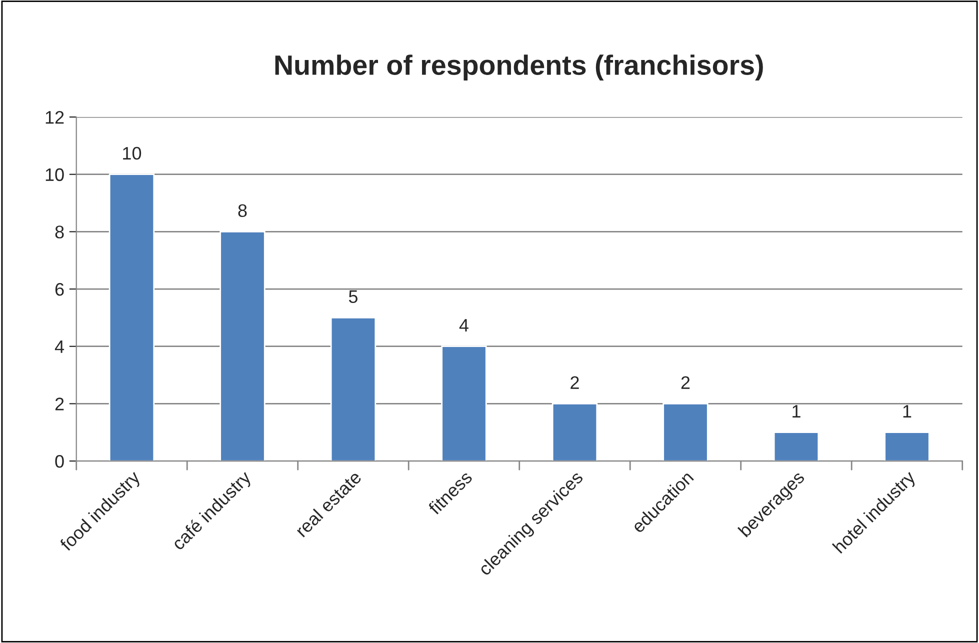 The height and width of the screenshot is (643, 979). Describe the element at coordinates (55, 175) in the screenshot. I see `y-tick-label: 10` at that location.